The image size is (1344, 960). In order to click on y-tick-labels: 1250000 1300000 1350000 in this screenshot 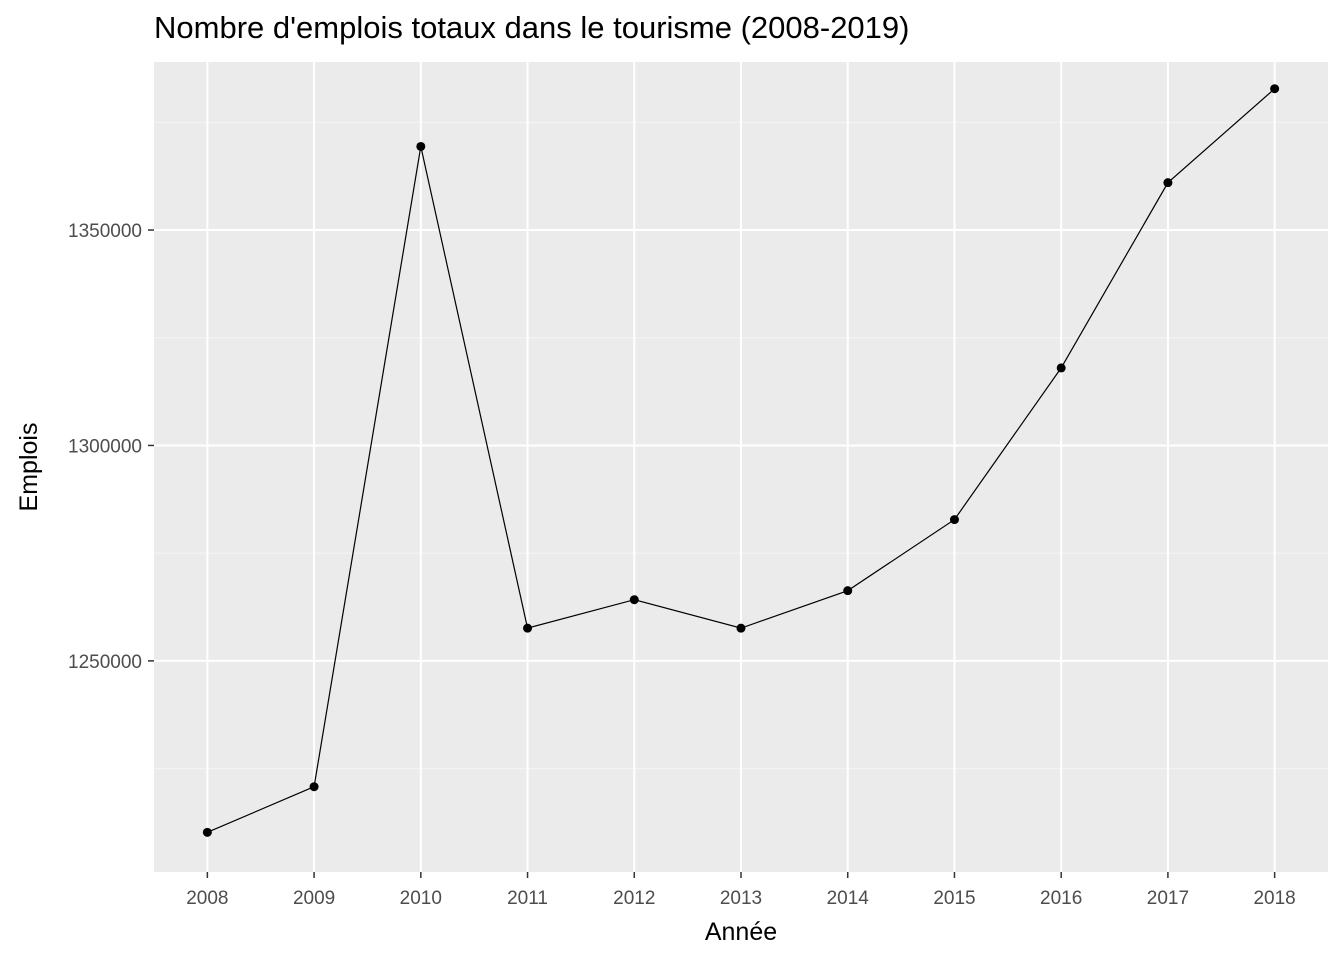, I will do `click(105, 447)`.